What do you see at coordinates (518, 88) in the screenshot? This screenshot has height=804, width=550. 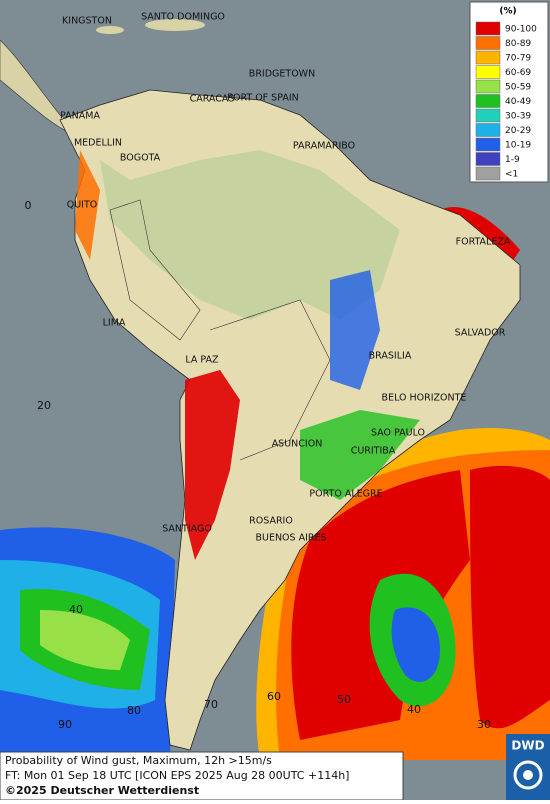 I see `legend-label: 50-59` at bounding box center [518, 88].